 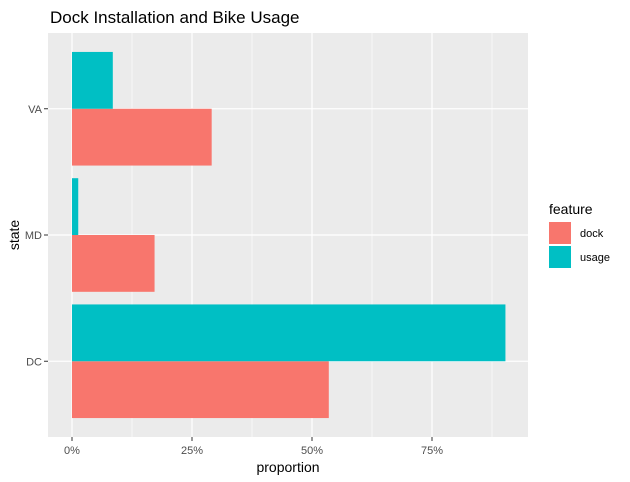 What do you see at coordinates (34, 362) in the screenshot?
I see `y-tick-label: DC` at bounding box center [34, 362].